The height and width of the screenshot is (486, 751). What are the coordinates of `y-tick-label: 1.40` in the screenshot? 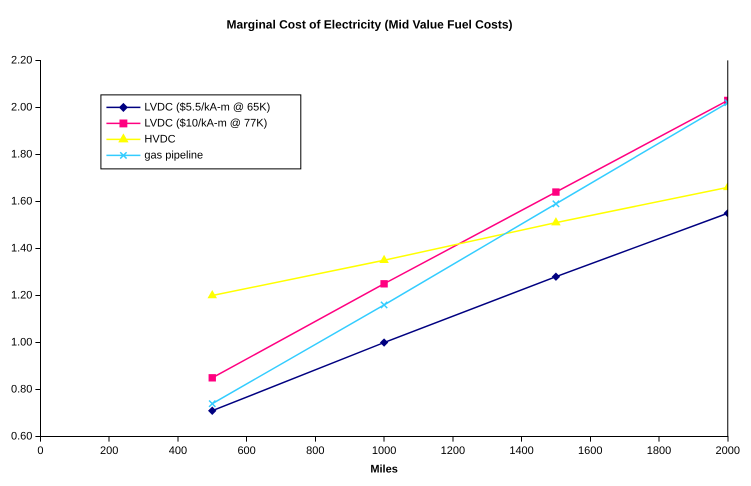 It's located at (21, 248).